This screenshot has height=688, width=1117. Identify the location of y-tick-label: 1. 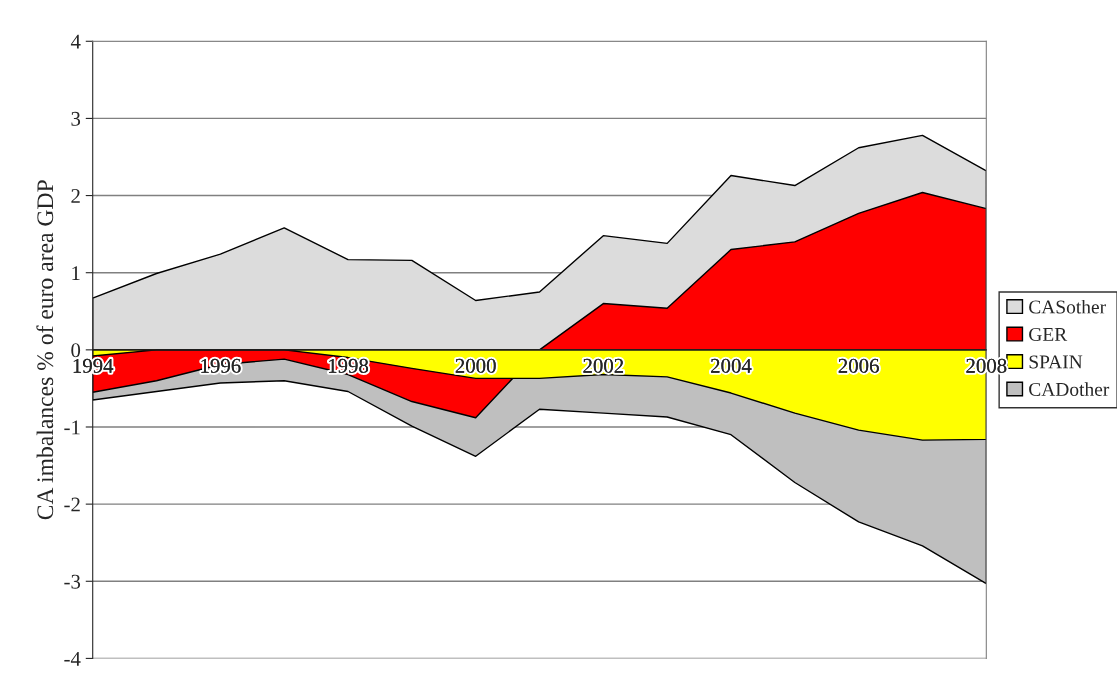
(76, 273).